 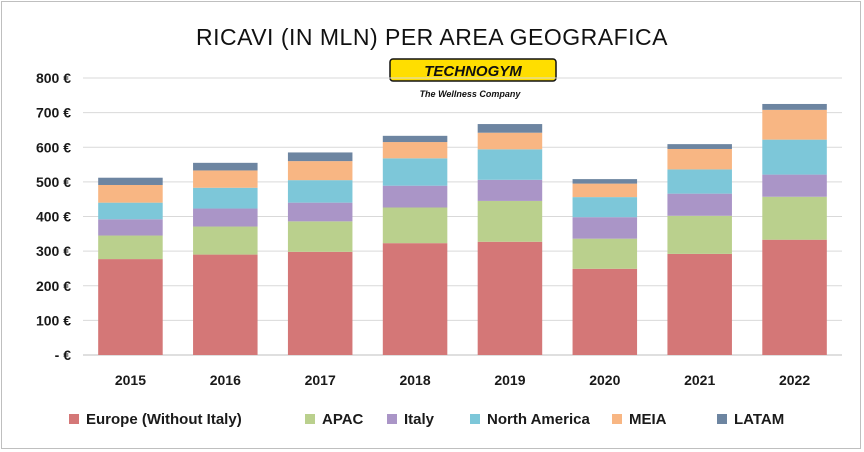 What do you see at coordinates (130, 380) in the screenshot?
I see `x-tick-label: 2015` at bounding box center [130, 380].